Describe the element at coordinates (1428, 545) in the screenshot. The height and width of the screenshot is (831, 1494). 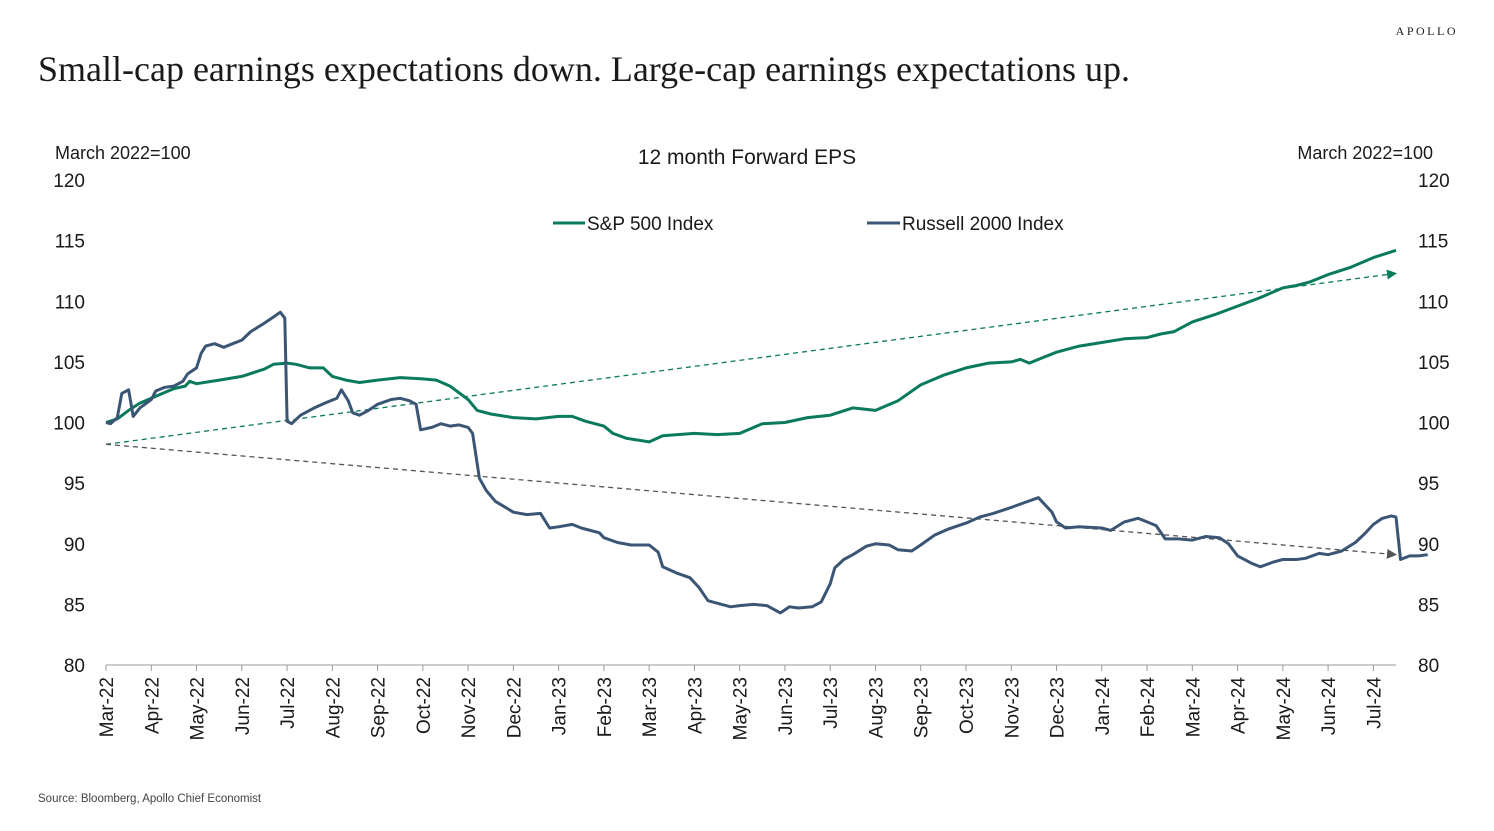
I see `y-tick-label-right: 90` at that location.